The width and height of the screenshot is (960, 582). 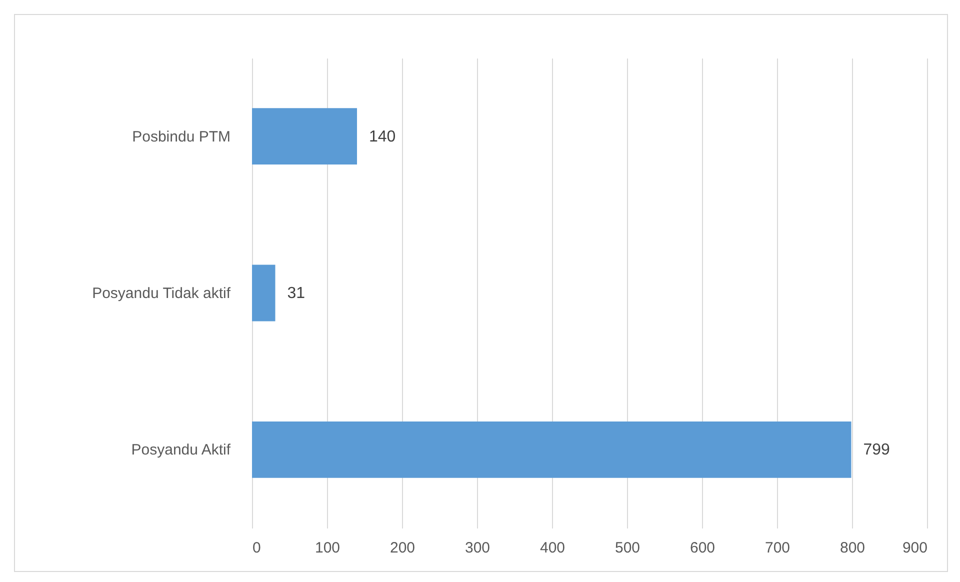 I want to click on x-tick-label: 900, so click(x=915, y=548).